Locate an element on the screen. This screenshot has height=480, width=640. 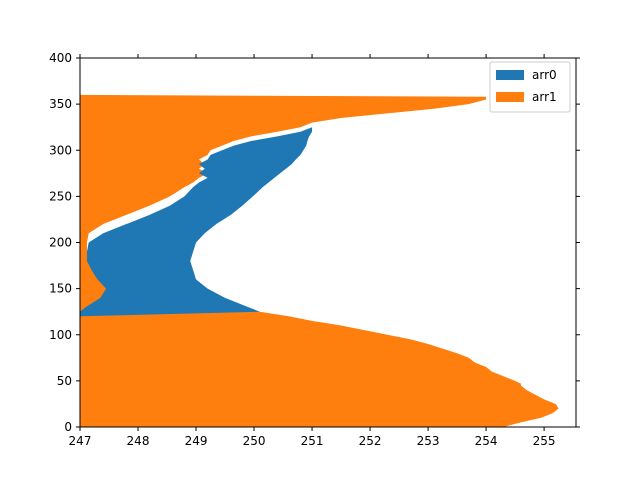
x-tick-label: 253 is located at coordinates (428, 441).